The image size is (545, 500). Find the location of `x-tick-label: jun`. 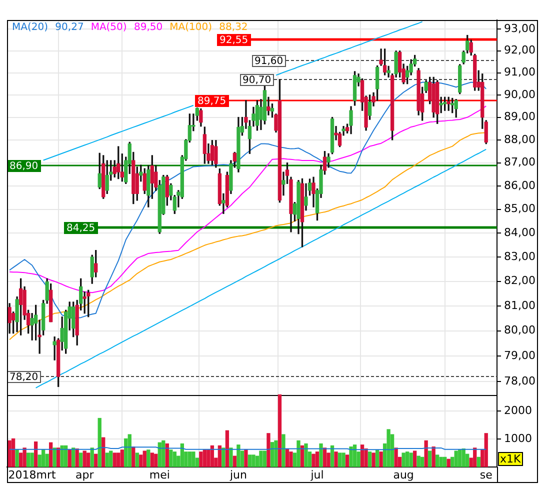

x-tick-label: jun is located at coordinates (237, 475).